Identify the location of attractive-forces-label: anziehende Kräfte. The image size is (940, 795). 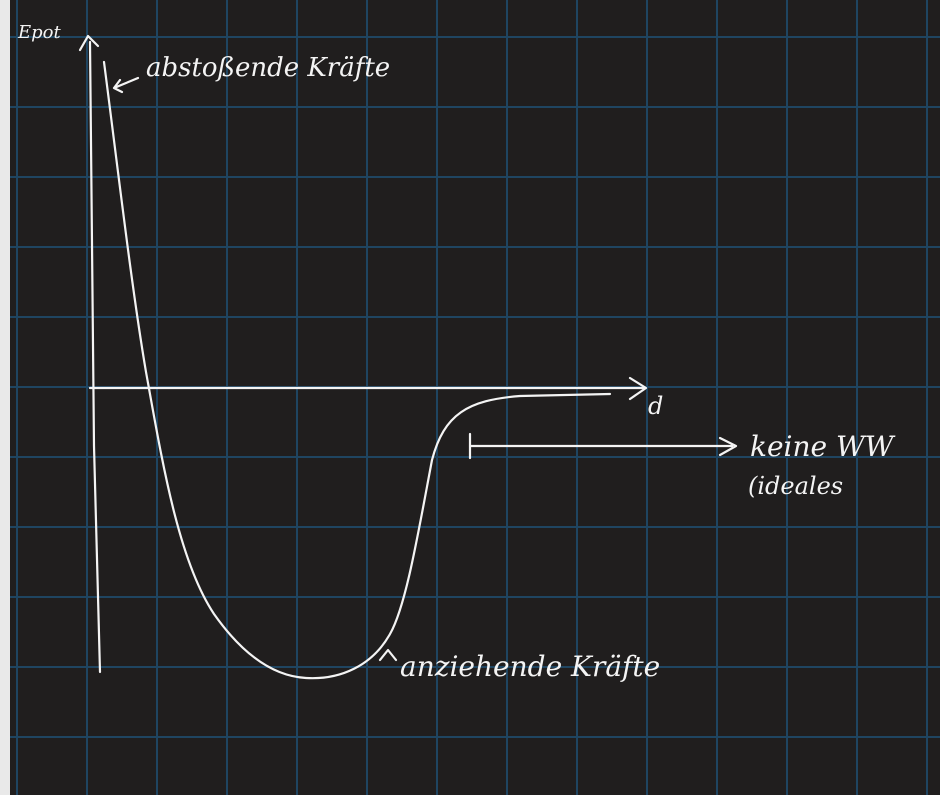
(530, 666).